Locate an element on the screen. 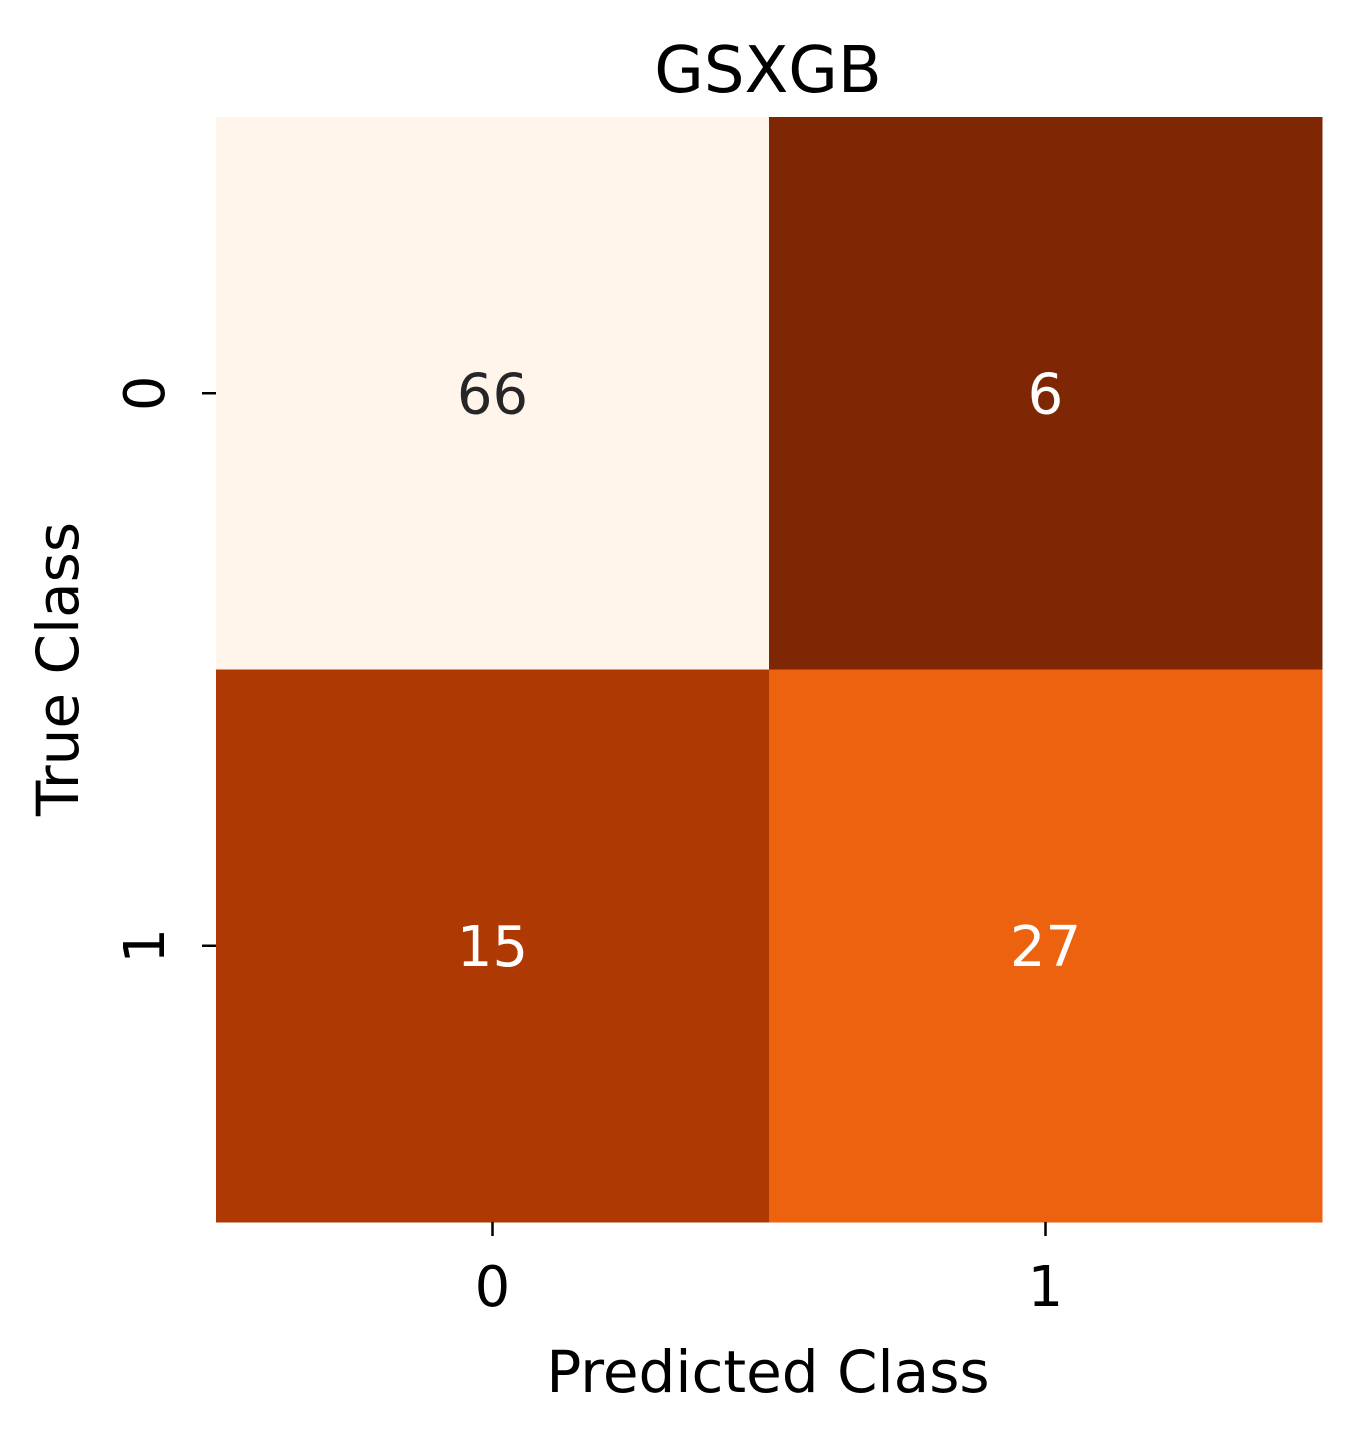  y-tick-label-1: 1 is located at coordinates (145, 946).